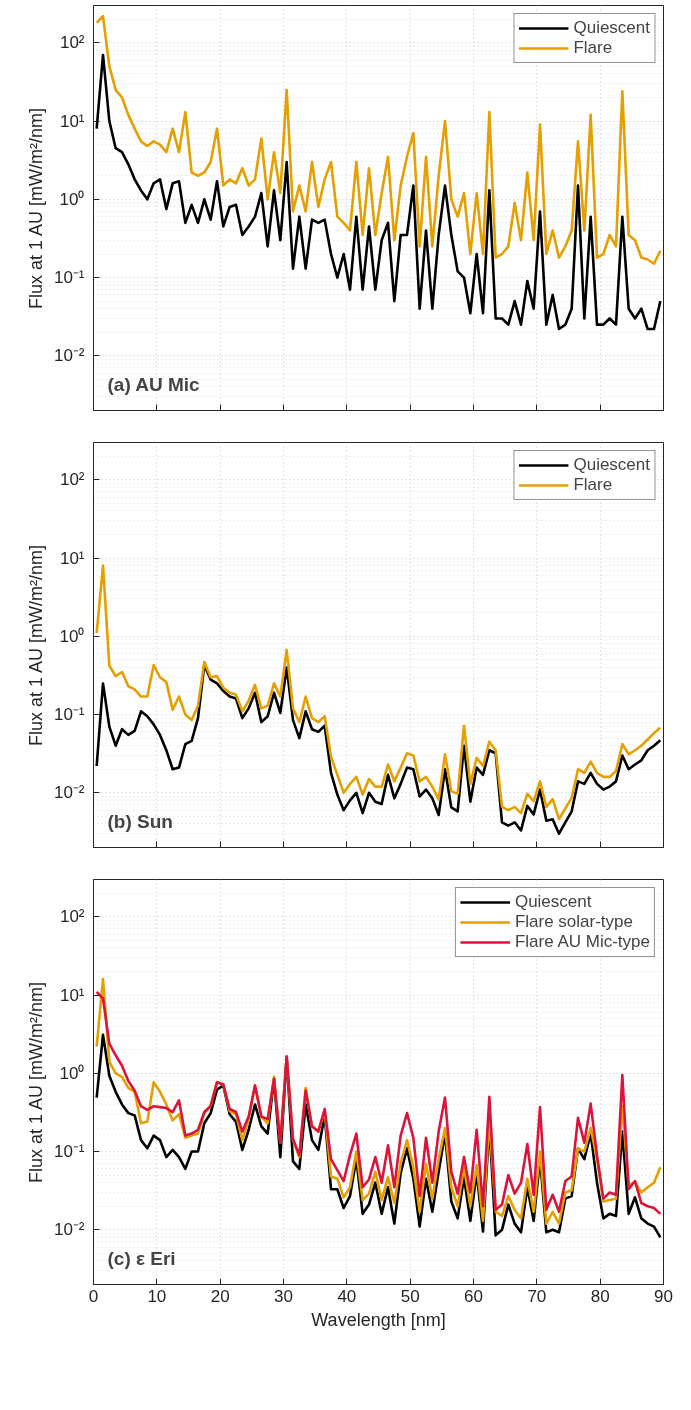  Describe the element at coordinates (220, 1296) in the screenshot. I see `x-tick-label: 20` at that location.